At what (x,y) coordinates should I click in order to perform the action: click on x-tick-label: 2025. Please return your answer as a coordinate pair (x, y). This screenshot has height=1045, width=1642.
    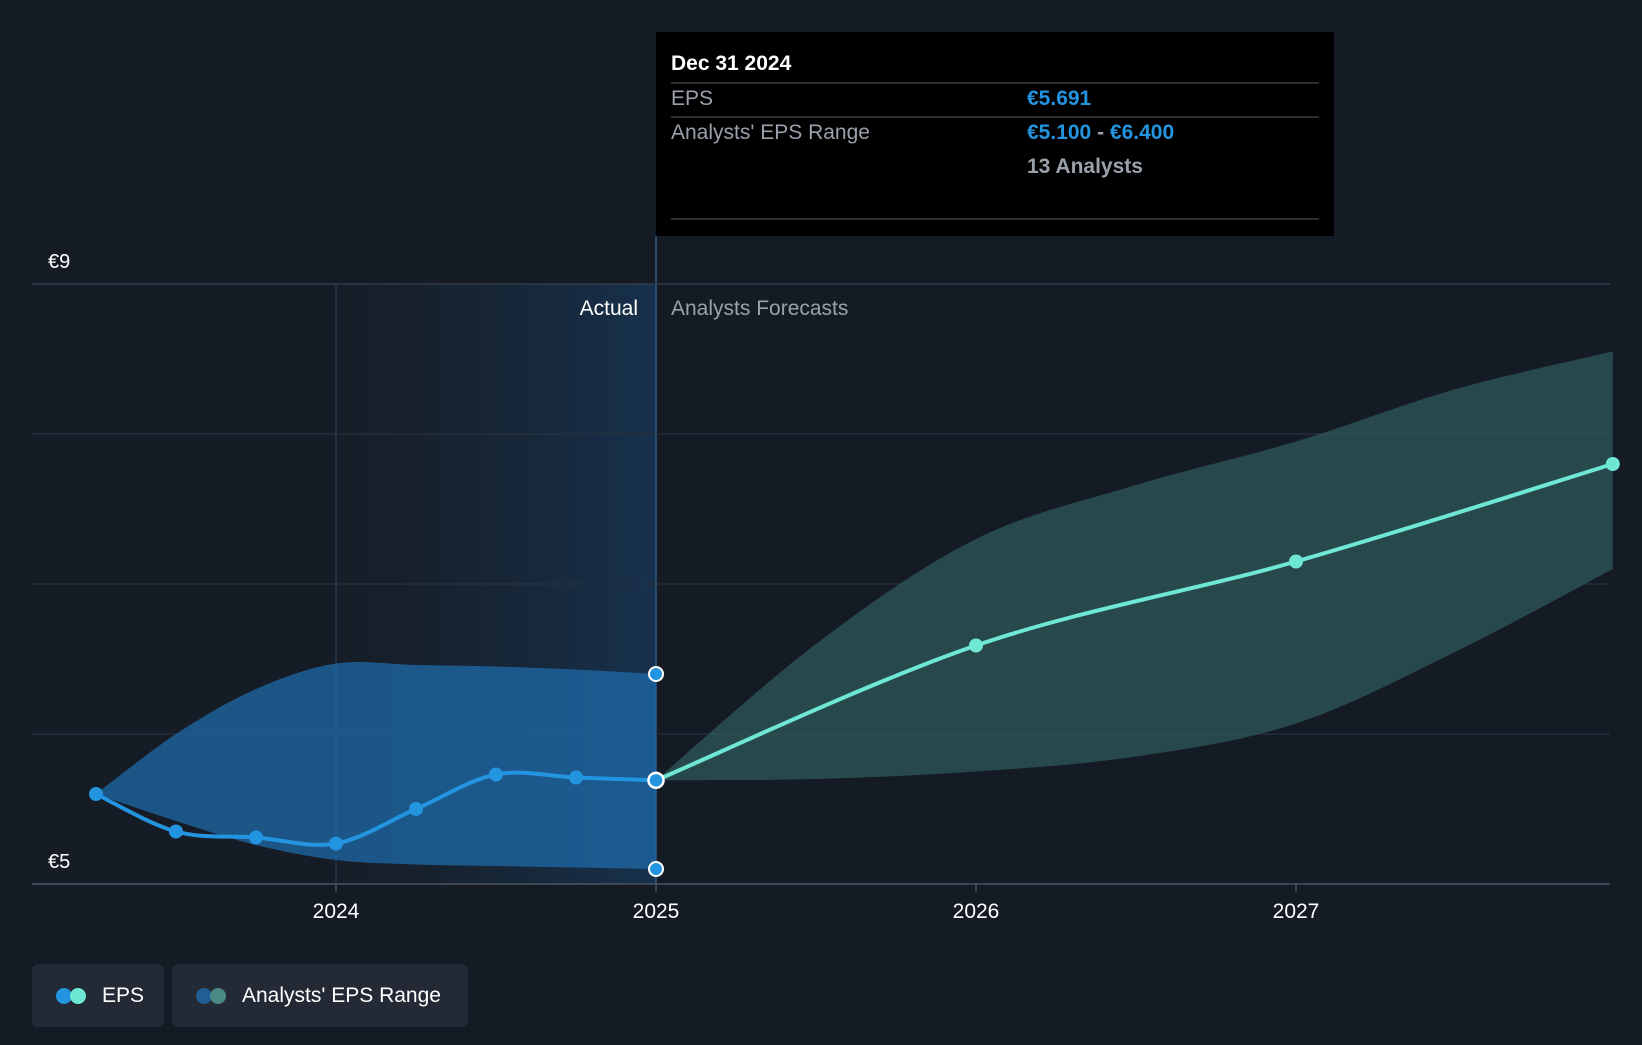
    Looking at the image, I should click on (656, 911).